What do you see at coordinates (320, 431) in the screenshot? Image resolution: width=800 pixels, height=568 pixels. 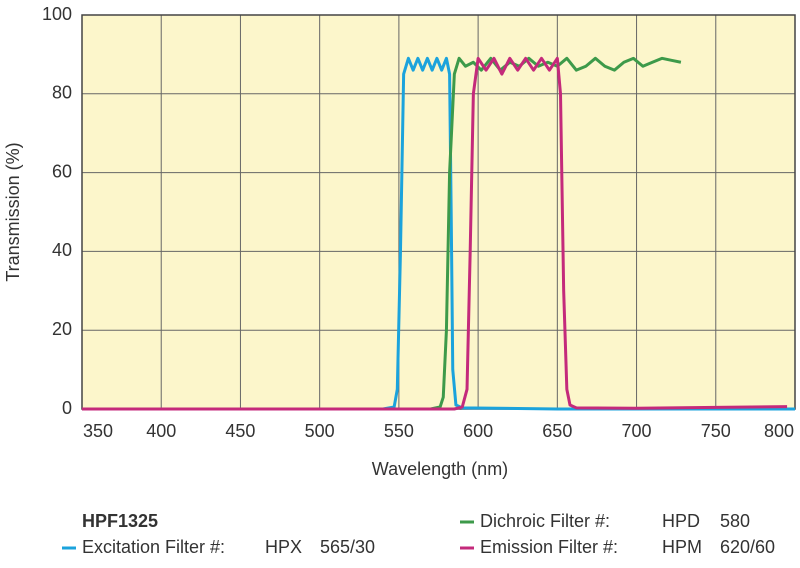 I see `x-tick-label: 500` at bounding box center [320, 431].